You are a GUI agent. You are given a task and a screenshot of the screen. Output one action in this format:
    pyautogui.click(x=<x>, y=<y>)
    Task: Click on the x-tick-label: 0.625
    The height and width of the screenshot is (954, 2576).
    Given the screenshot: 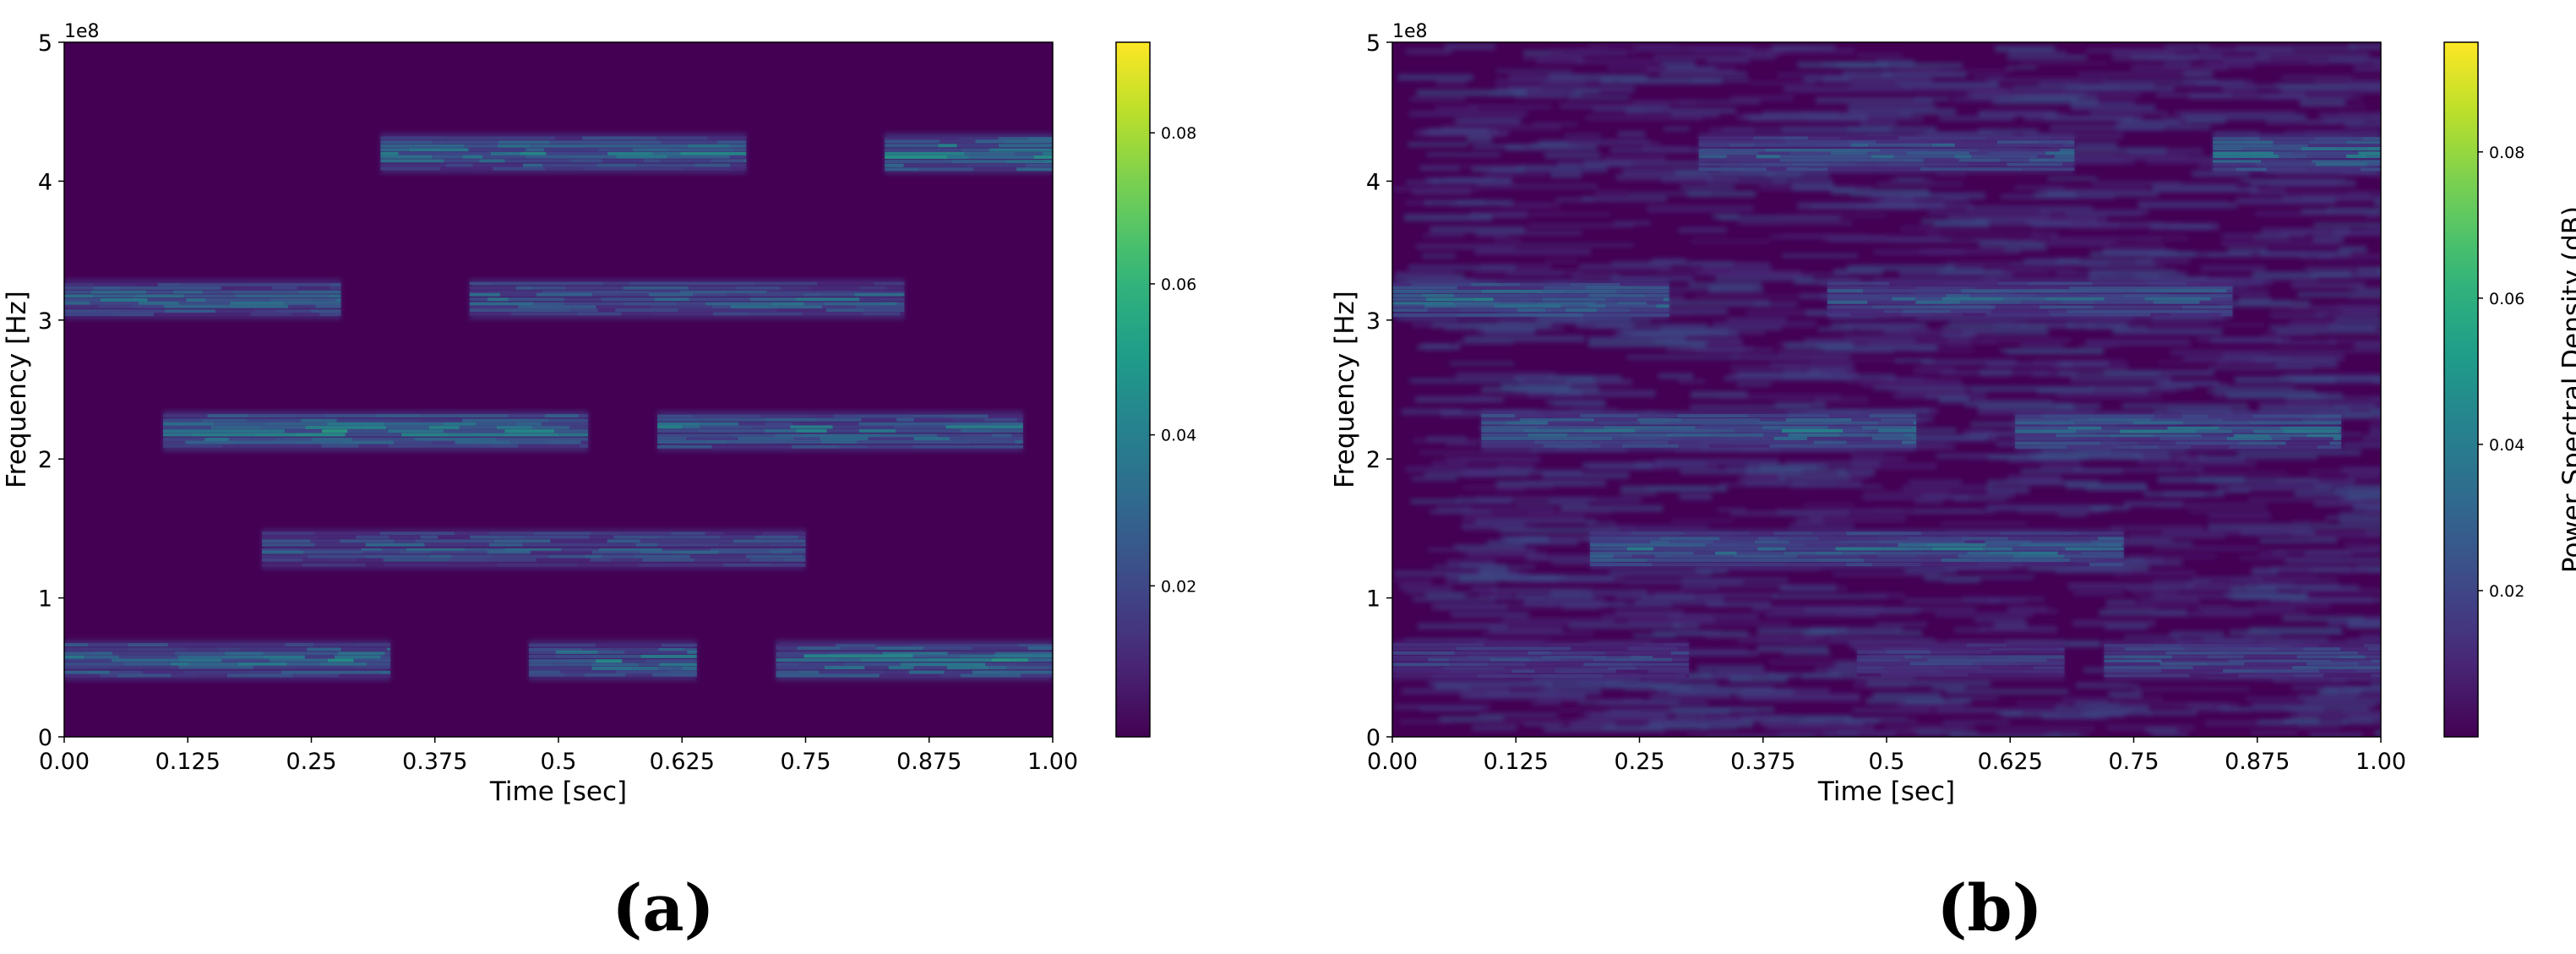 What is the action you would take?
    pyautogui.click(x=682, y=762)
    